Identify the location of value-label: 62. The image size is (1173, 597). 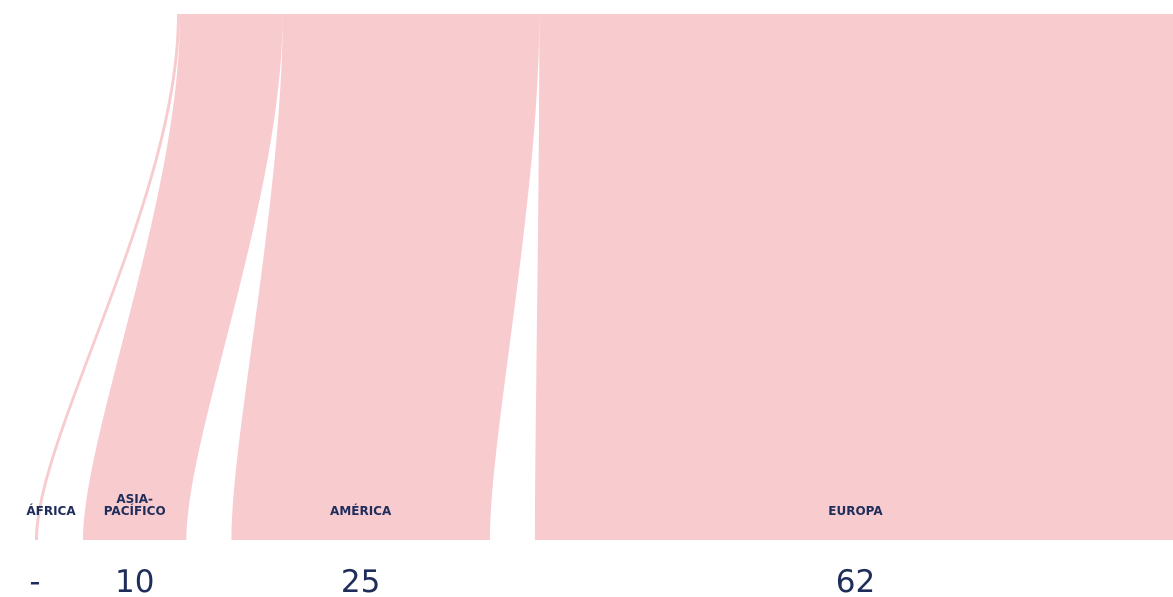
(855, 580).